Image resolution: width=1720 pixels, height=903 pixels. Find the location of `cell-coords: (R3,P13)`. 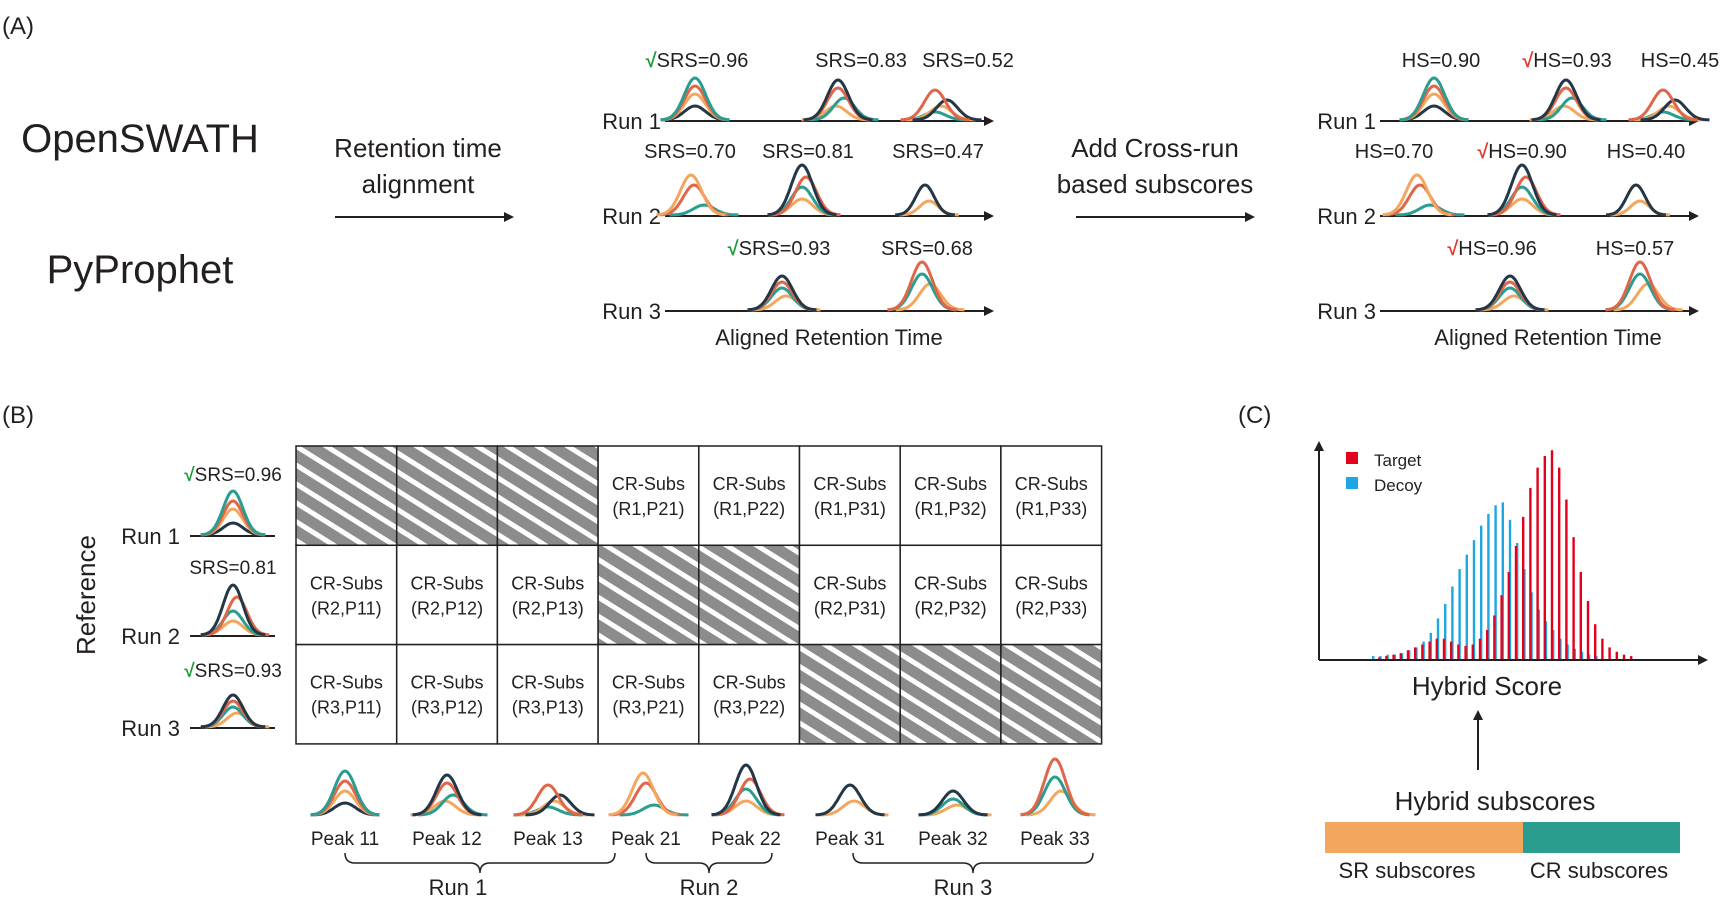

cell-coords: (R3,P13) is located at coordinates (548, 708).